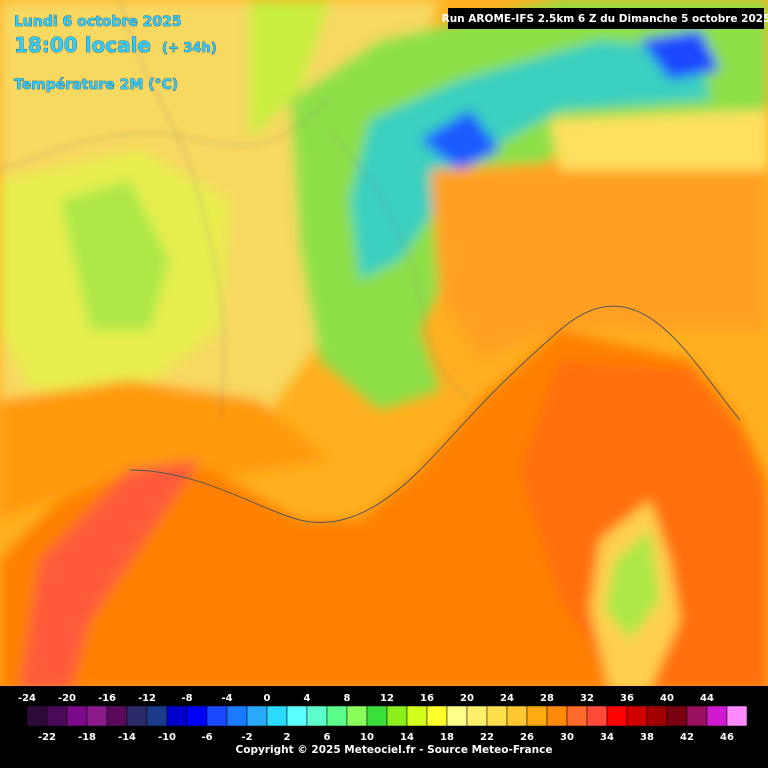 This screenshot has height=768, width=768. Describe the element at coordinates (267, 698) in the screenshot. I see `legend-label: 0` at that location.